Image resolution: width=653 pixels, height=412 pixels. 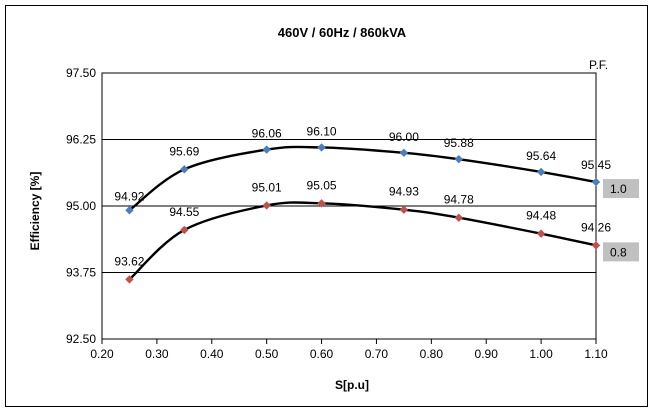 What do you see at coordinates (102, 354) in the screenshot?
I see `x-tick-label: 0.20` at bounding box center [102, 354].